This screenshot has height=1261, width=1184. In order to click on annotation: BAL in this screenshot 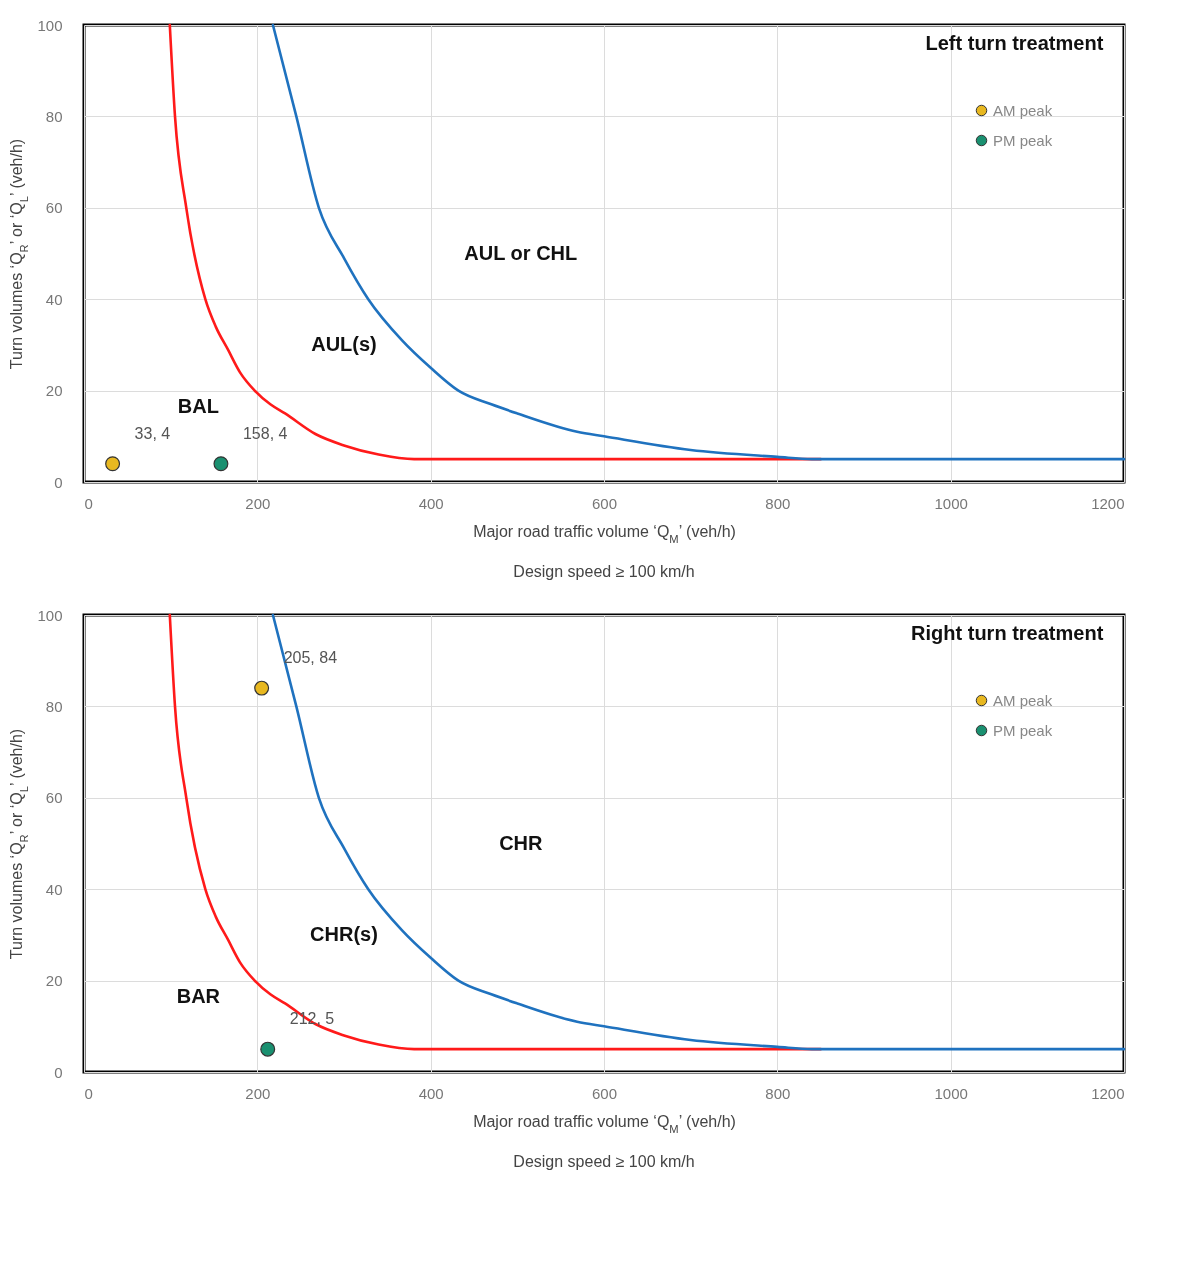, I will do `click(198, 405)`.